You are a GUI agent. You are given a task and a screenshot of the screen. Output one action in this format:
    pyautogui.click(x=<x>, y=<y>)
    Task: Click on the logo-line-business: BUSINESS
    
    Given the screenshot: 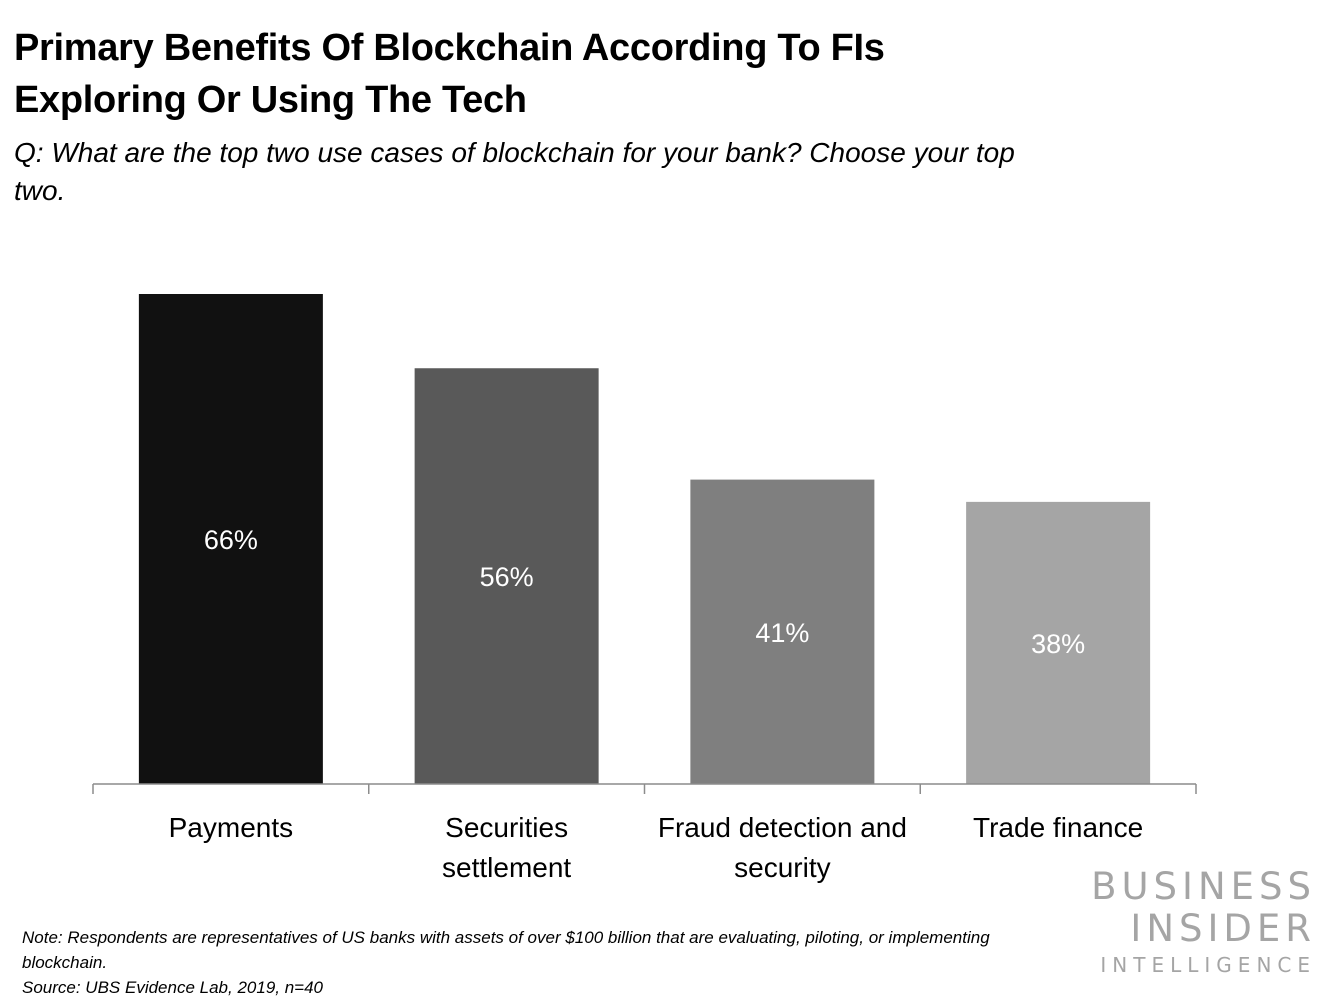 What is the action you would take?
    pyautogui.click(x=1203, y=886)
    